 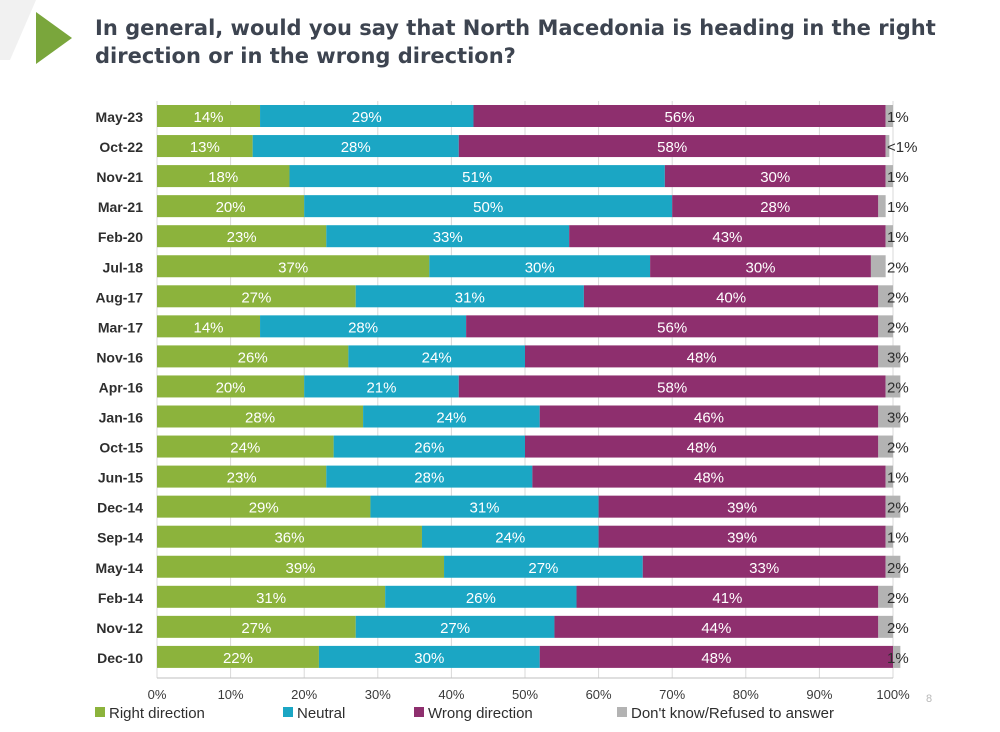 What do you see at coordinates (488, 207) in the screenshot?
I see `data-label: 50%` at bounding box center [488, 207].